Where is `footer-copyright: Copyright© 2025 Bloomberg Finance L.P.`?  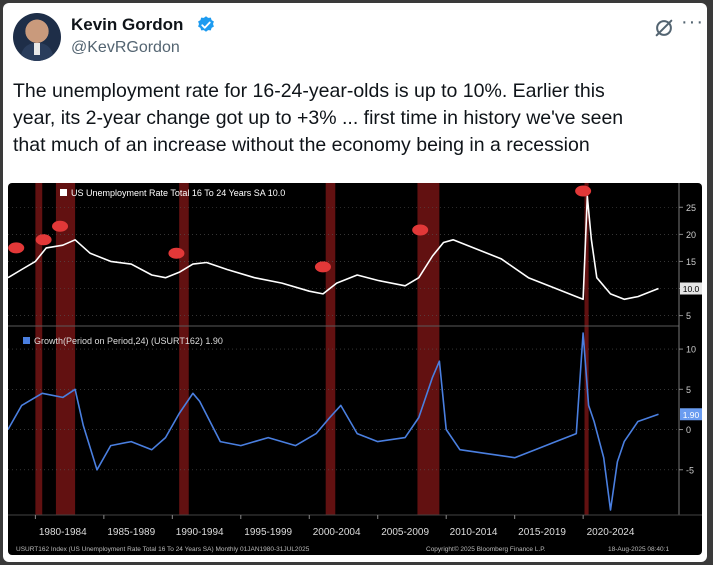 footer-copyright: Copyright© 2025 Bloomberg Finance L.P. is located at coordinates (486, 549).